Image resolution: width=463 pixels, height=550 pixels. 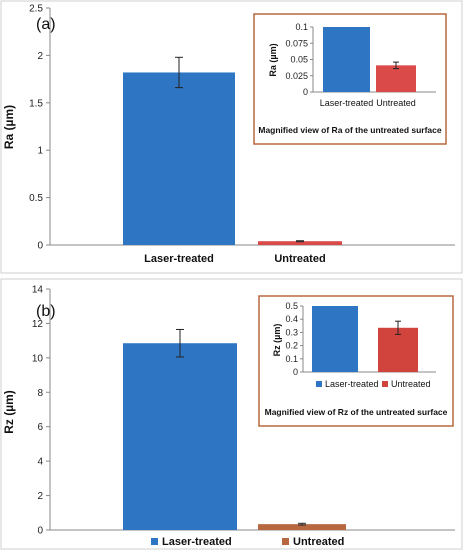 I want to click on panel-b-inset-y-axis-label: Rz (µm), so click(x=277, y=340).